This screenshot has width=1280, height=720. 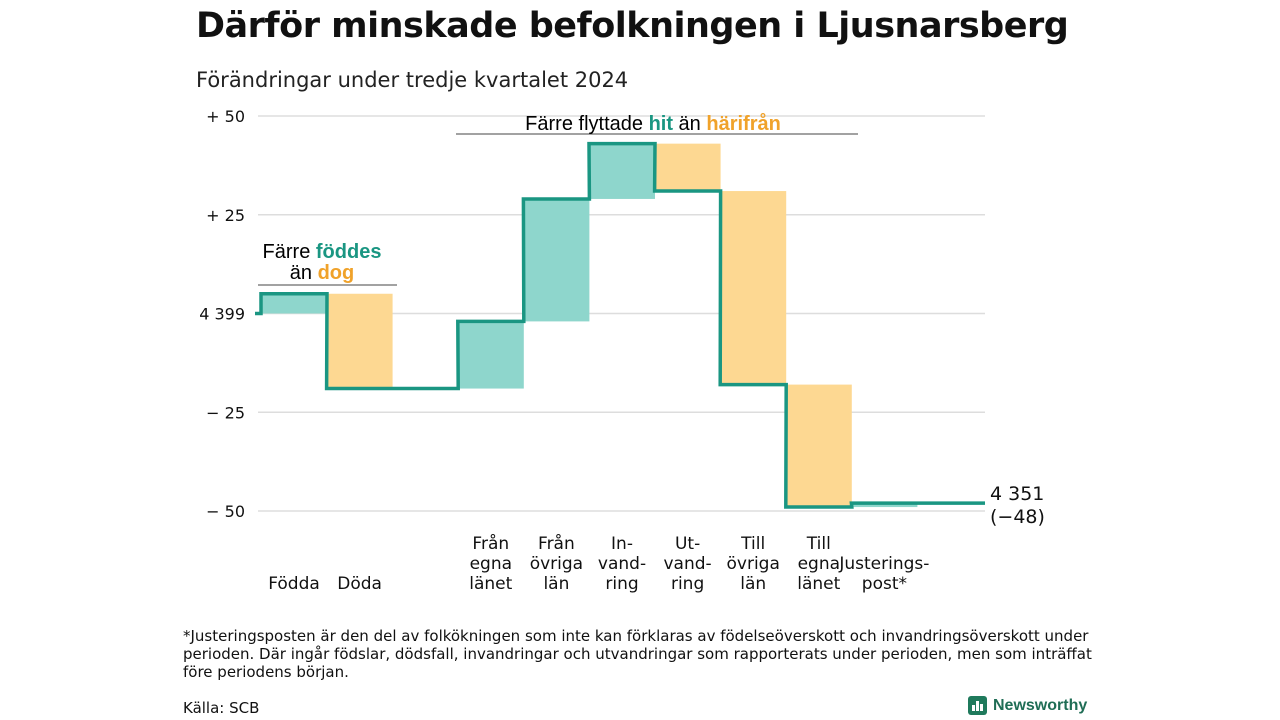 What do you see at coordinates (221, 708) in the screenshot?
I see `source-label: Källa: SCB` at bounding box center [221, 708].